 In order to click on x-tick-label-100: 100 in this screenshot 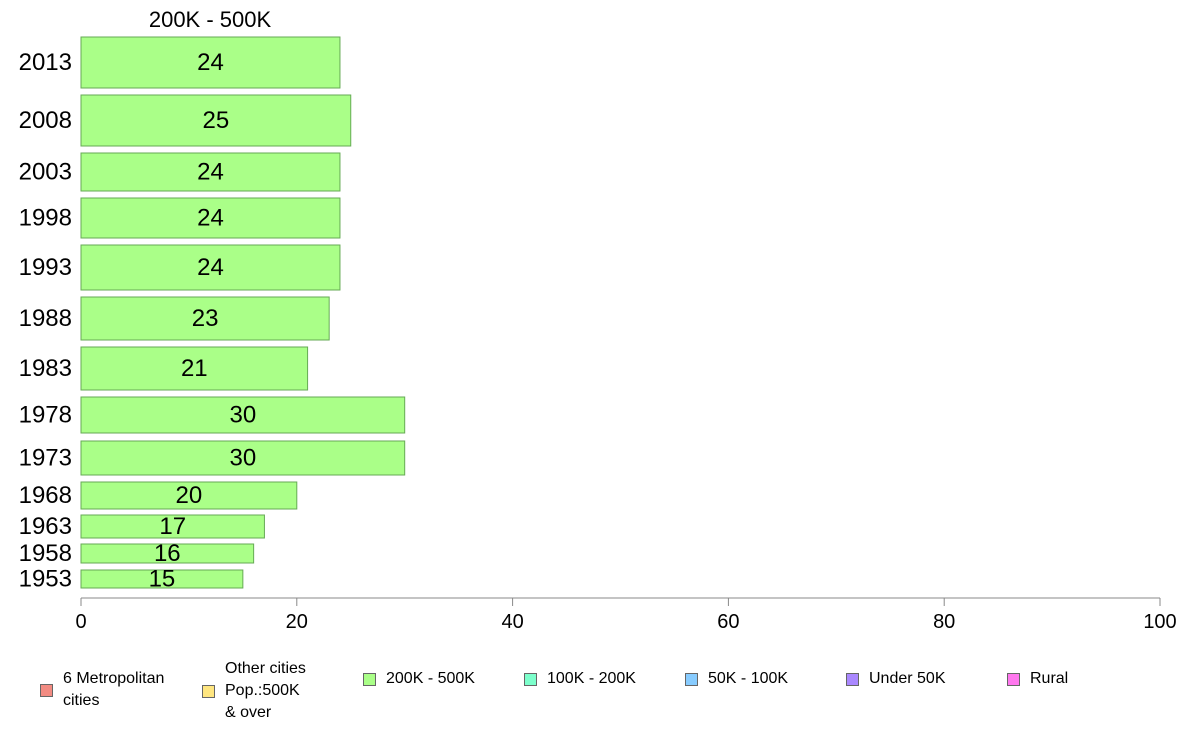, I will do `click(1159, 622)`.